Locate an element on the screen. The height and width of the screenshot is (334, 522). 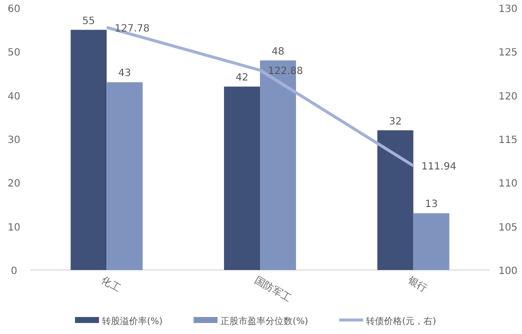
y2-tick-label: 125 is located at coordinates (508, 53).